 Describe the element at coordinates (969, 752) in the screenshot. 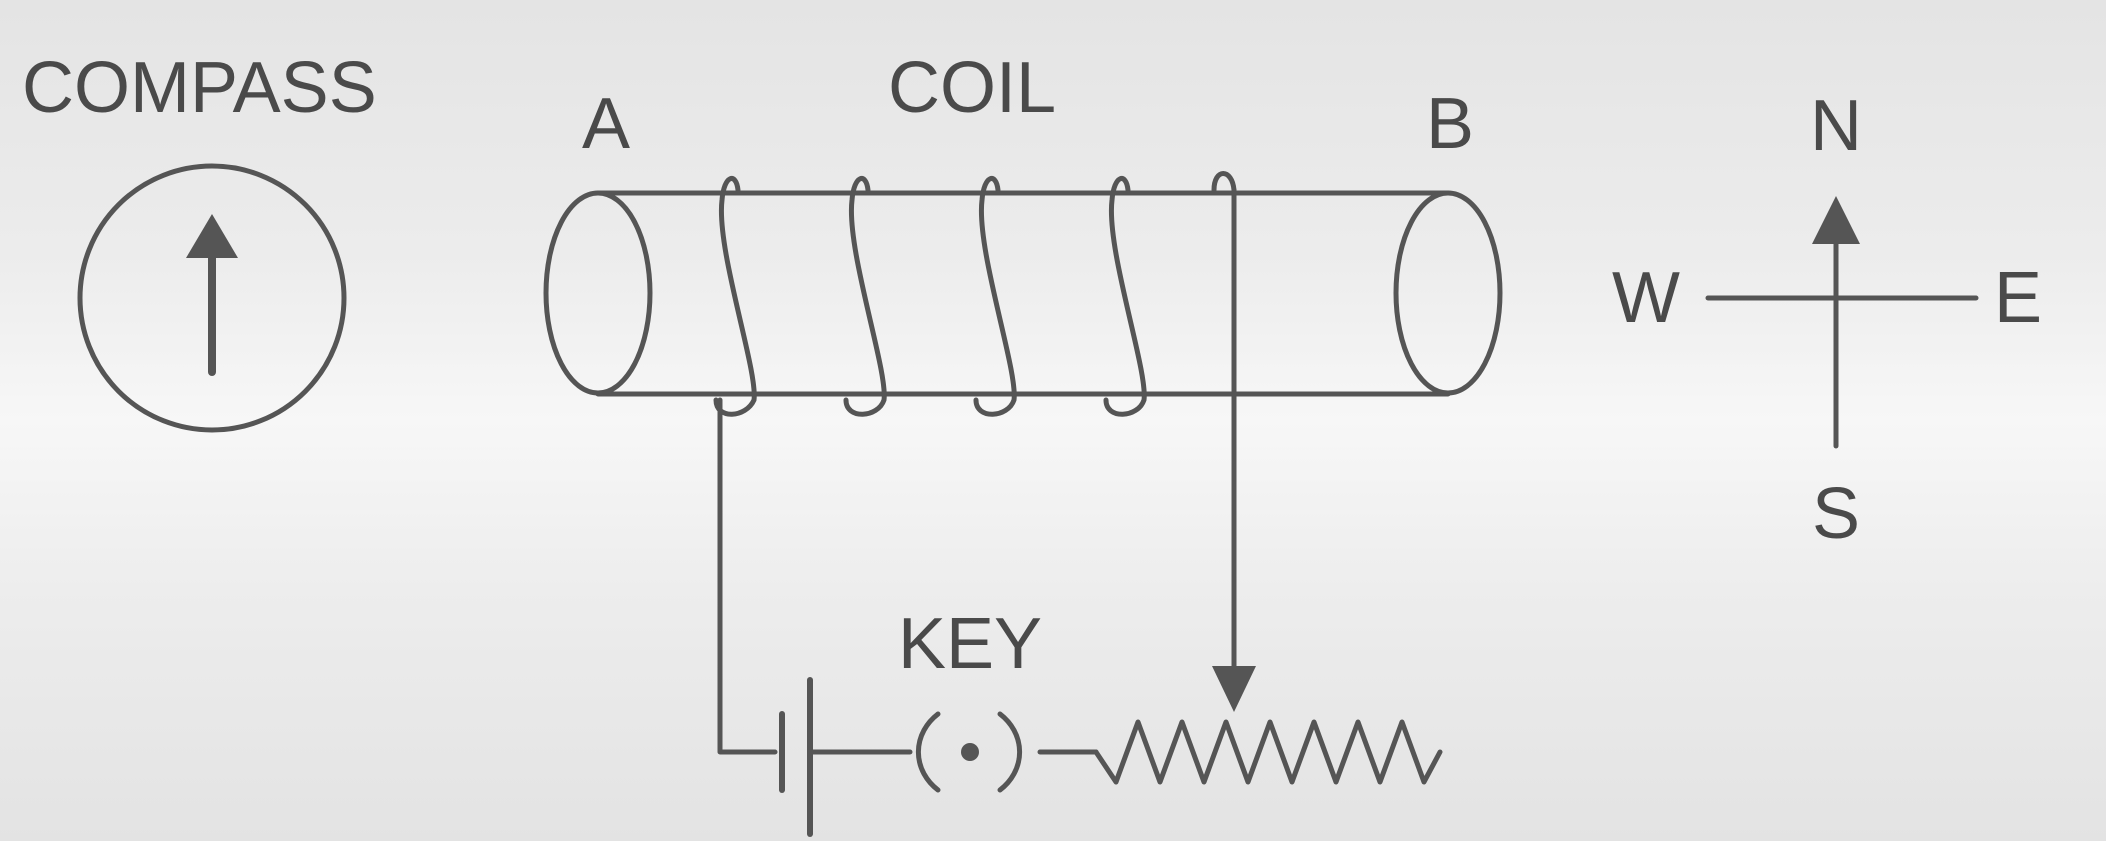

I see `key-switch-icon` at that location.